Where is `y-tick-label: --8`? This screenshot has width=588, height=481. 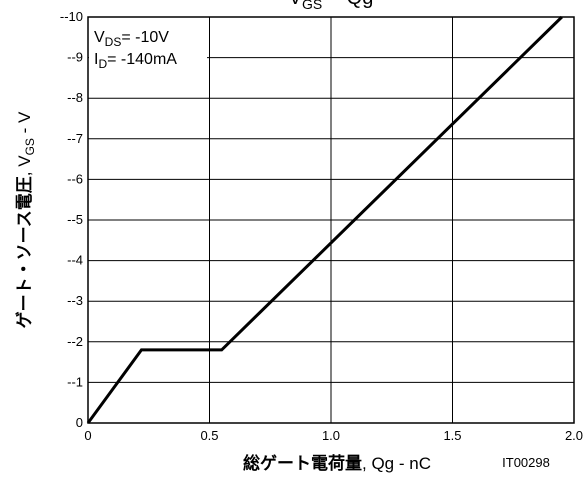
y-tick-label: --8 is located at coordinates (75, 97).